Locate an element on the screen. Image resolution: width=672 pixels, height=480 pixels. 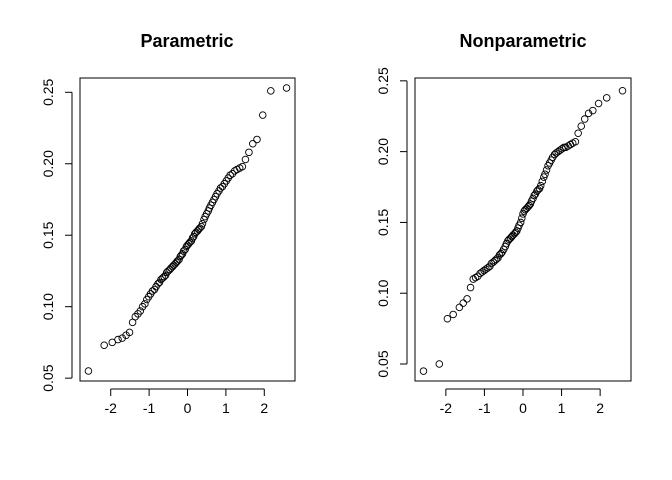
chart-title: Nonparametric is located at coordinates (522, 41).